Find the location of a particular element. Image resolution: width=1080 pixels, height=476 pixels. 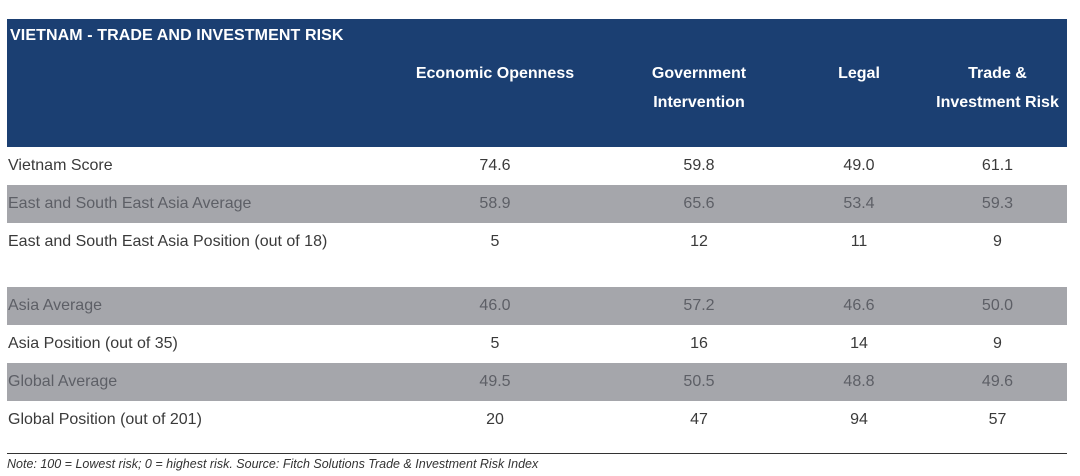

cell-value: 11 is located at coordinates (859, 241).